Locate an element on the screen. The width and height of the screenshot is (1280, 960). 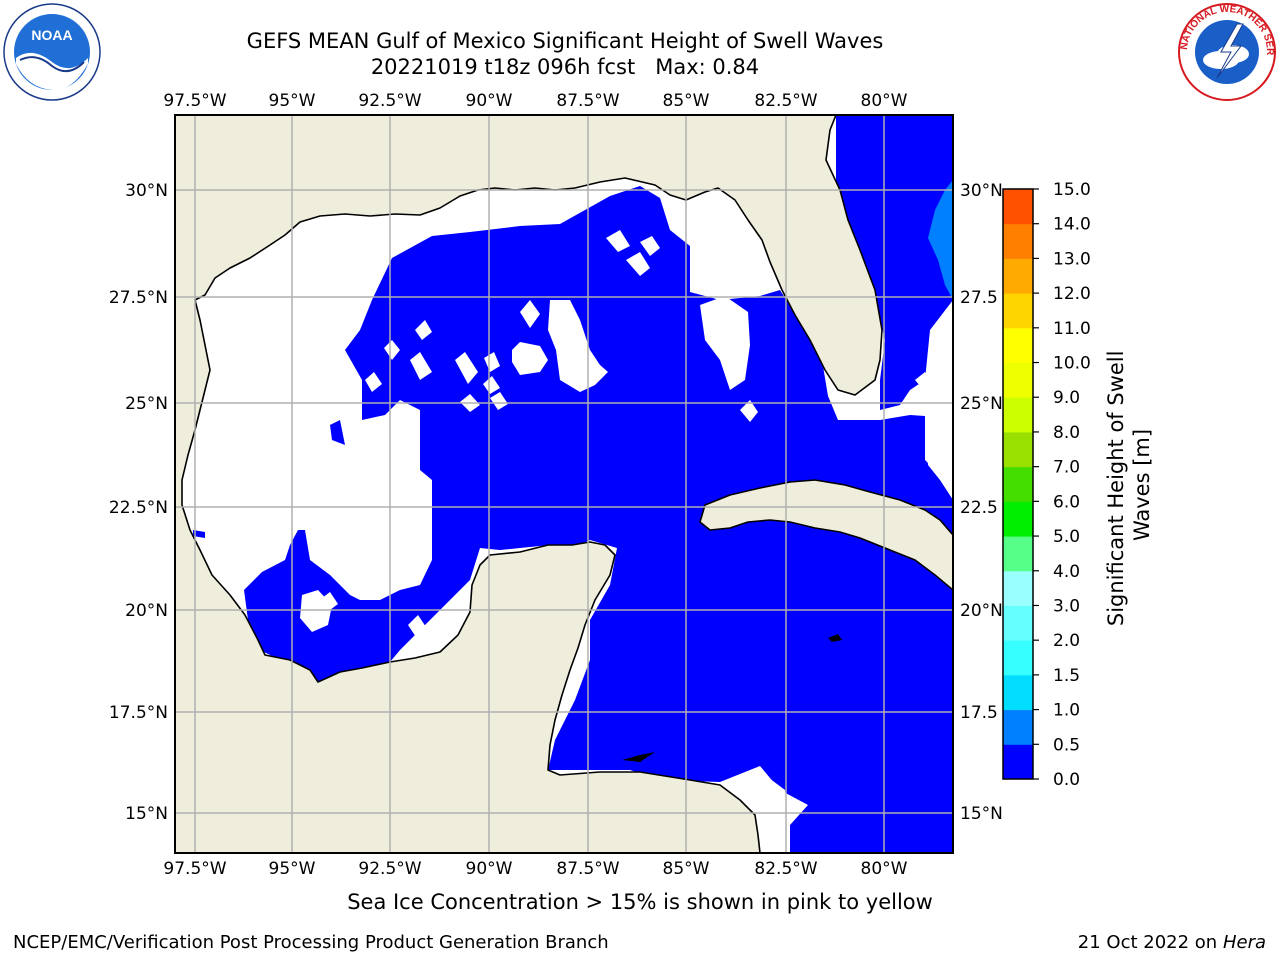
footer-date: 21 Oct 2022 on Hera is located at coordinates (1172, 942).